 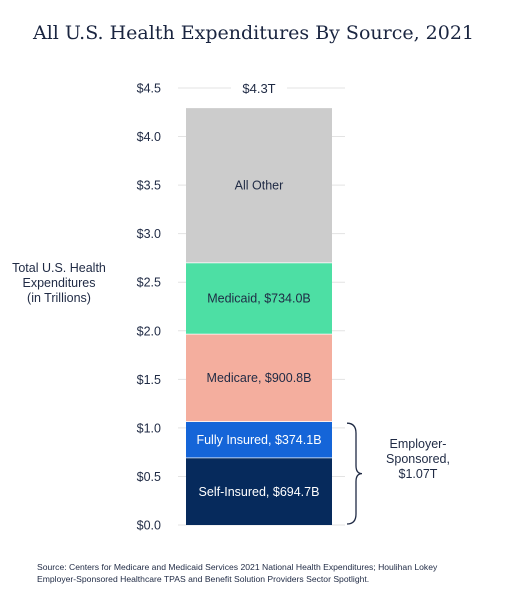 I want to click on y-axis-label: (in Trillions), so click(x=59, y=298).